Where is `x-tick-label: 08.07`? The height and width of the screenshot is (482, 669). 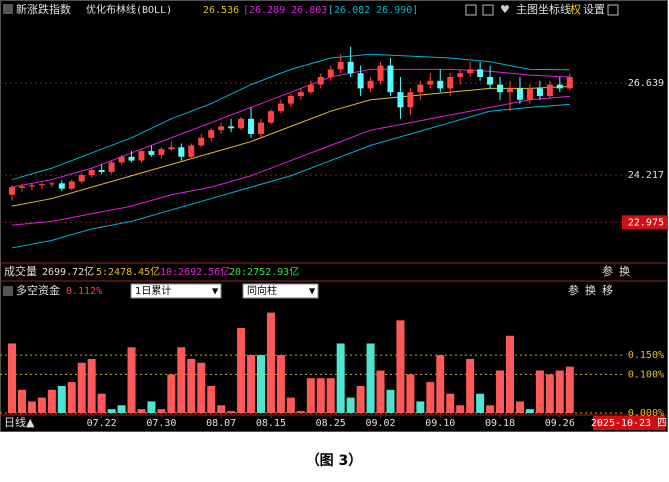 x-tick-label: 08.07 is located at coordinates (221, 423).